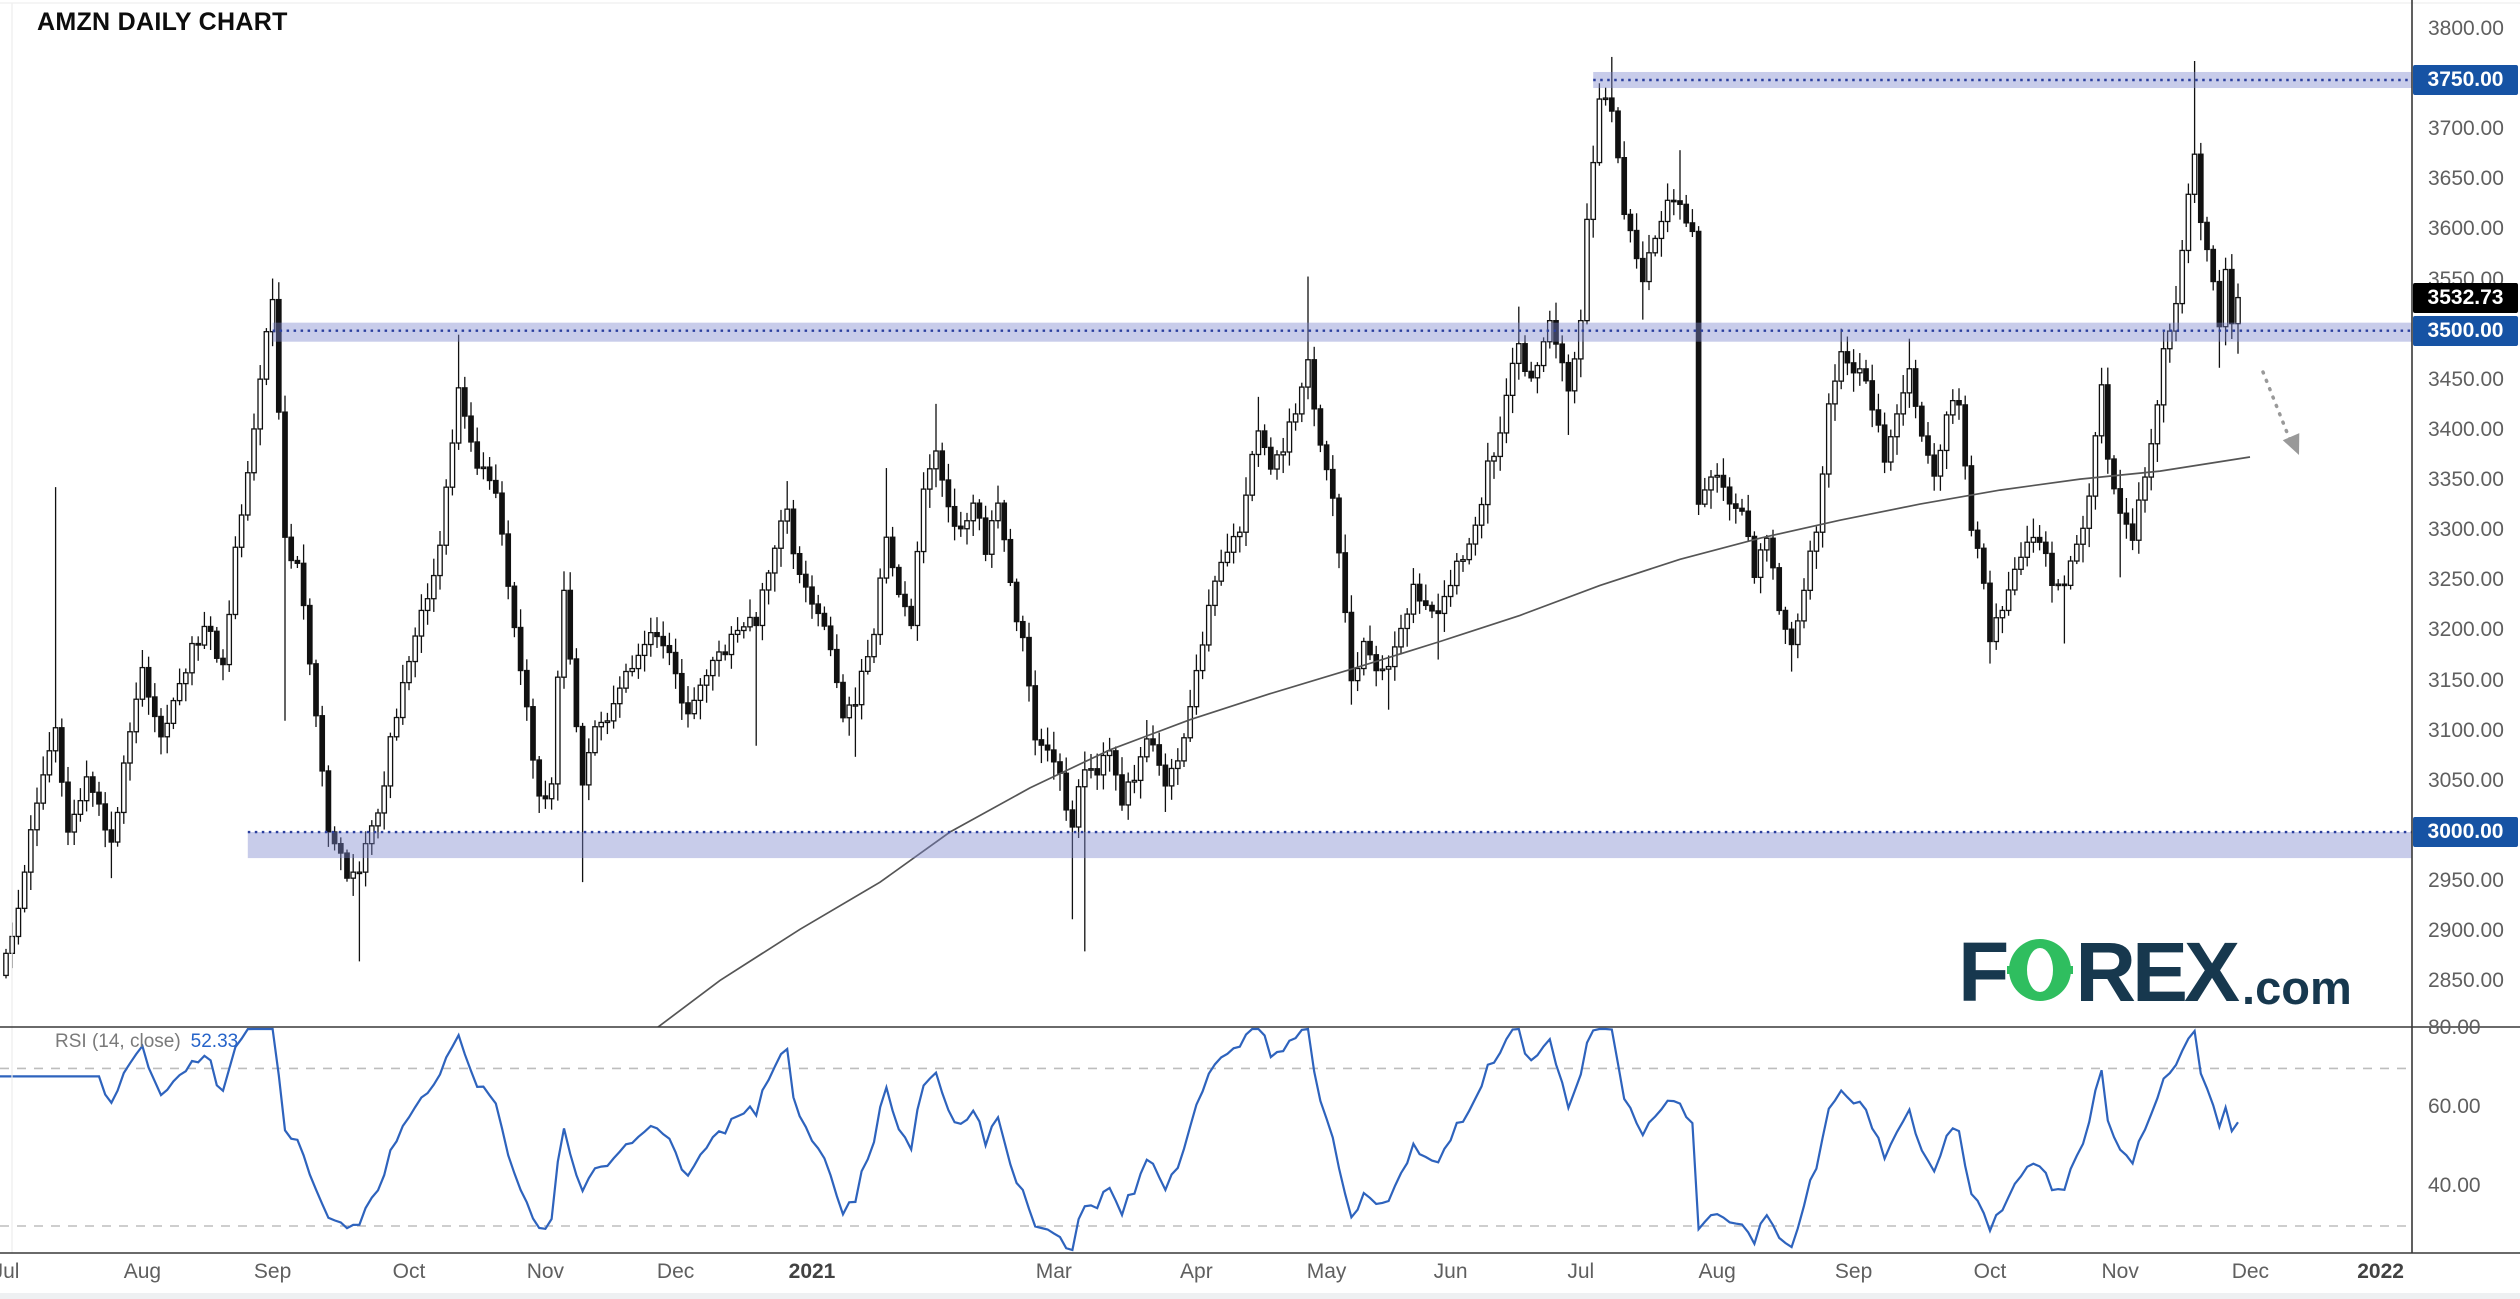 This screenshot has height=1299, width=2520. Describe the element at coordinates (1053, 1271) in the screenshot. I see `time-axis-month-label: Mar` at that location.